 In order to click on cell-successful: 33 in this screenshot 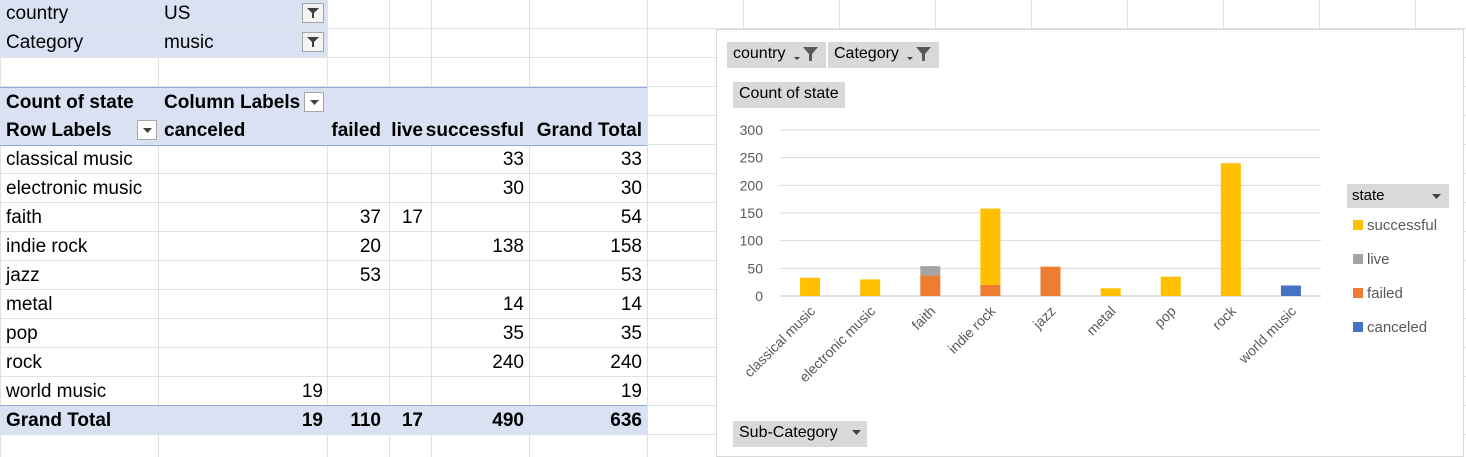, I will do `click(513, 159)`.